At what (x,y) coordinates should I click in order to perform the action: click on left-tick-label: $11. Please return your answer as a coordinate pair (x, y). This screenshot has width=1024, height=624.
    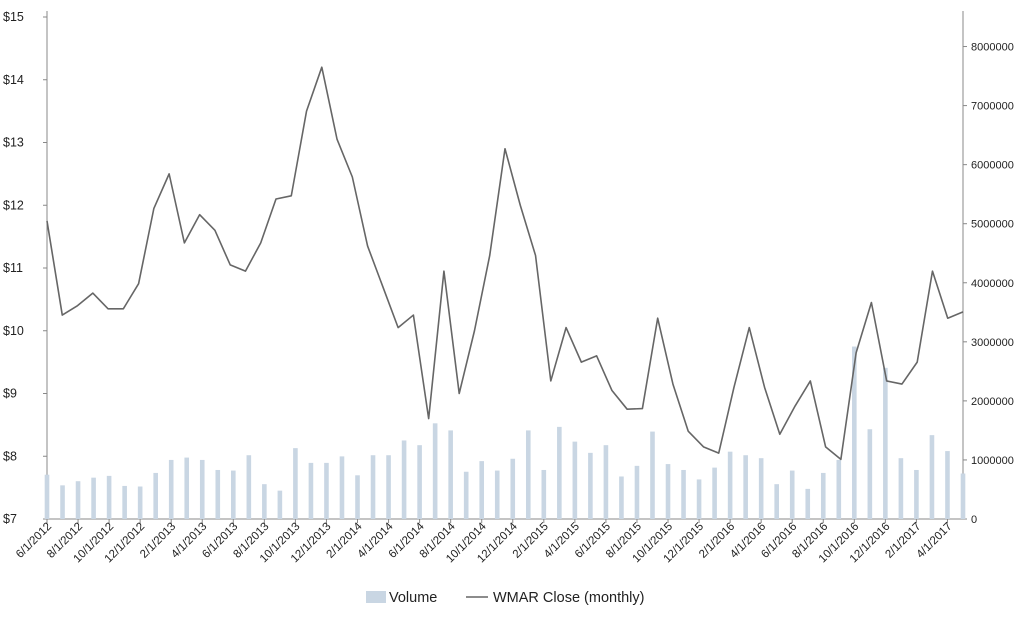
    Looking at the image, I should click on (13, 268).